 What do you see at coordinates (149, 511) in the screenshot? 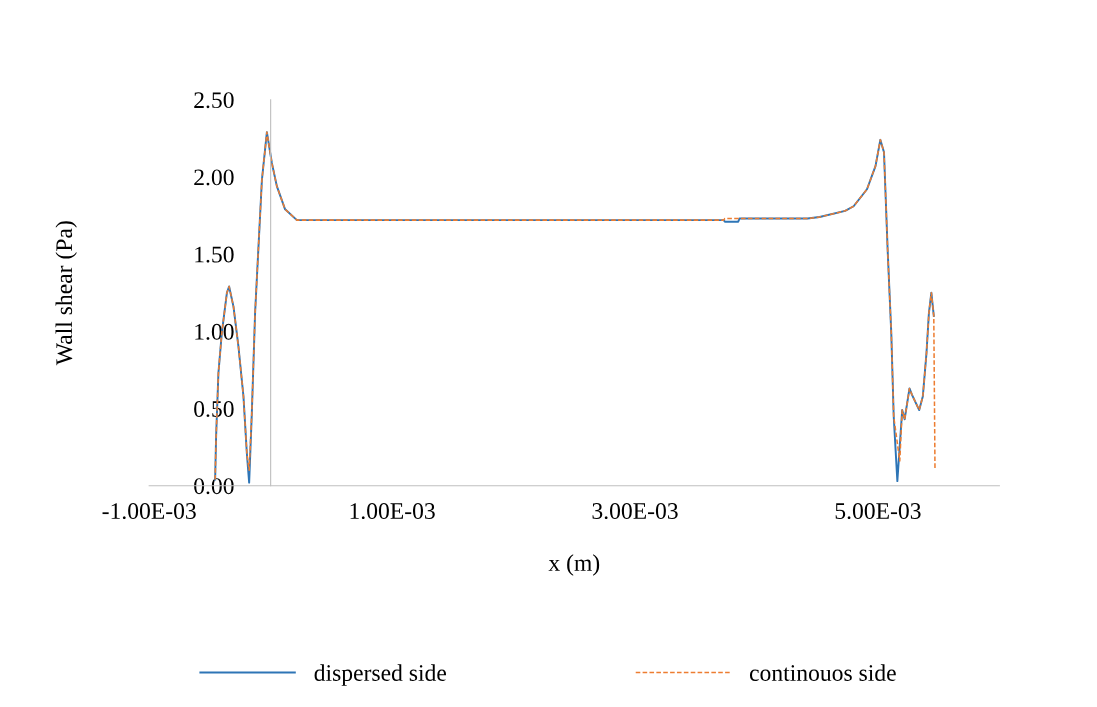
I see `x-tick-label: -1.00E-03` at bounding box center [149, 511].